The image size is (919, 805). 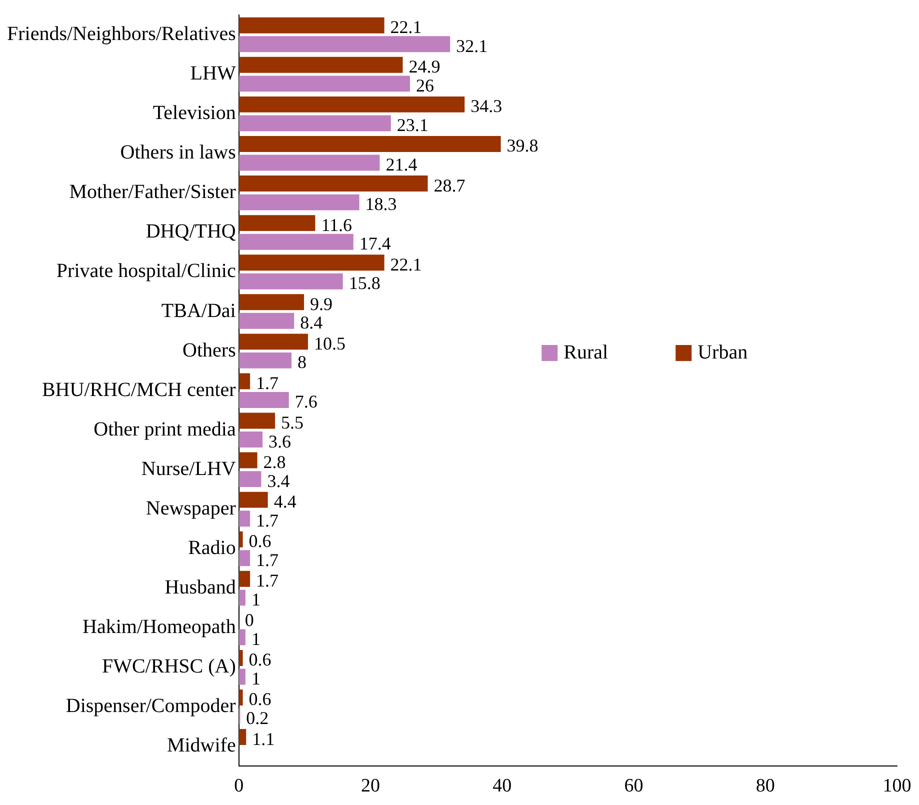 I want to click on data-label: 5.5, so click(x=292, y=422).